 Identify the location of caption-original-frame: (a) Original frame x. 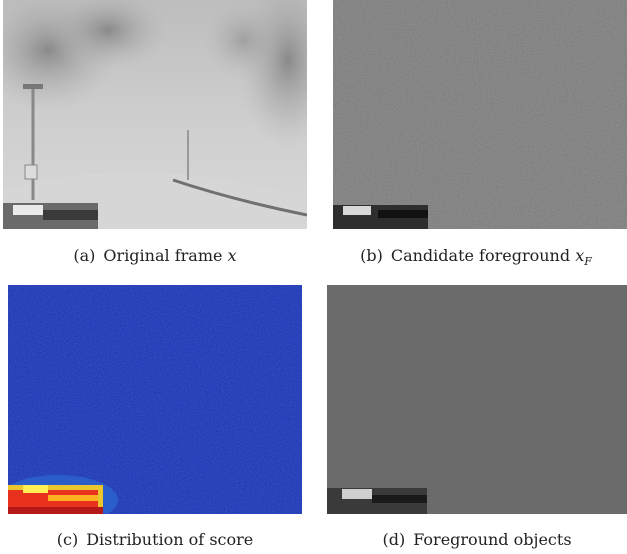
(155, 255).